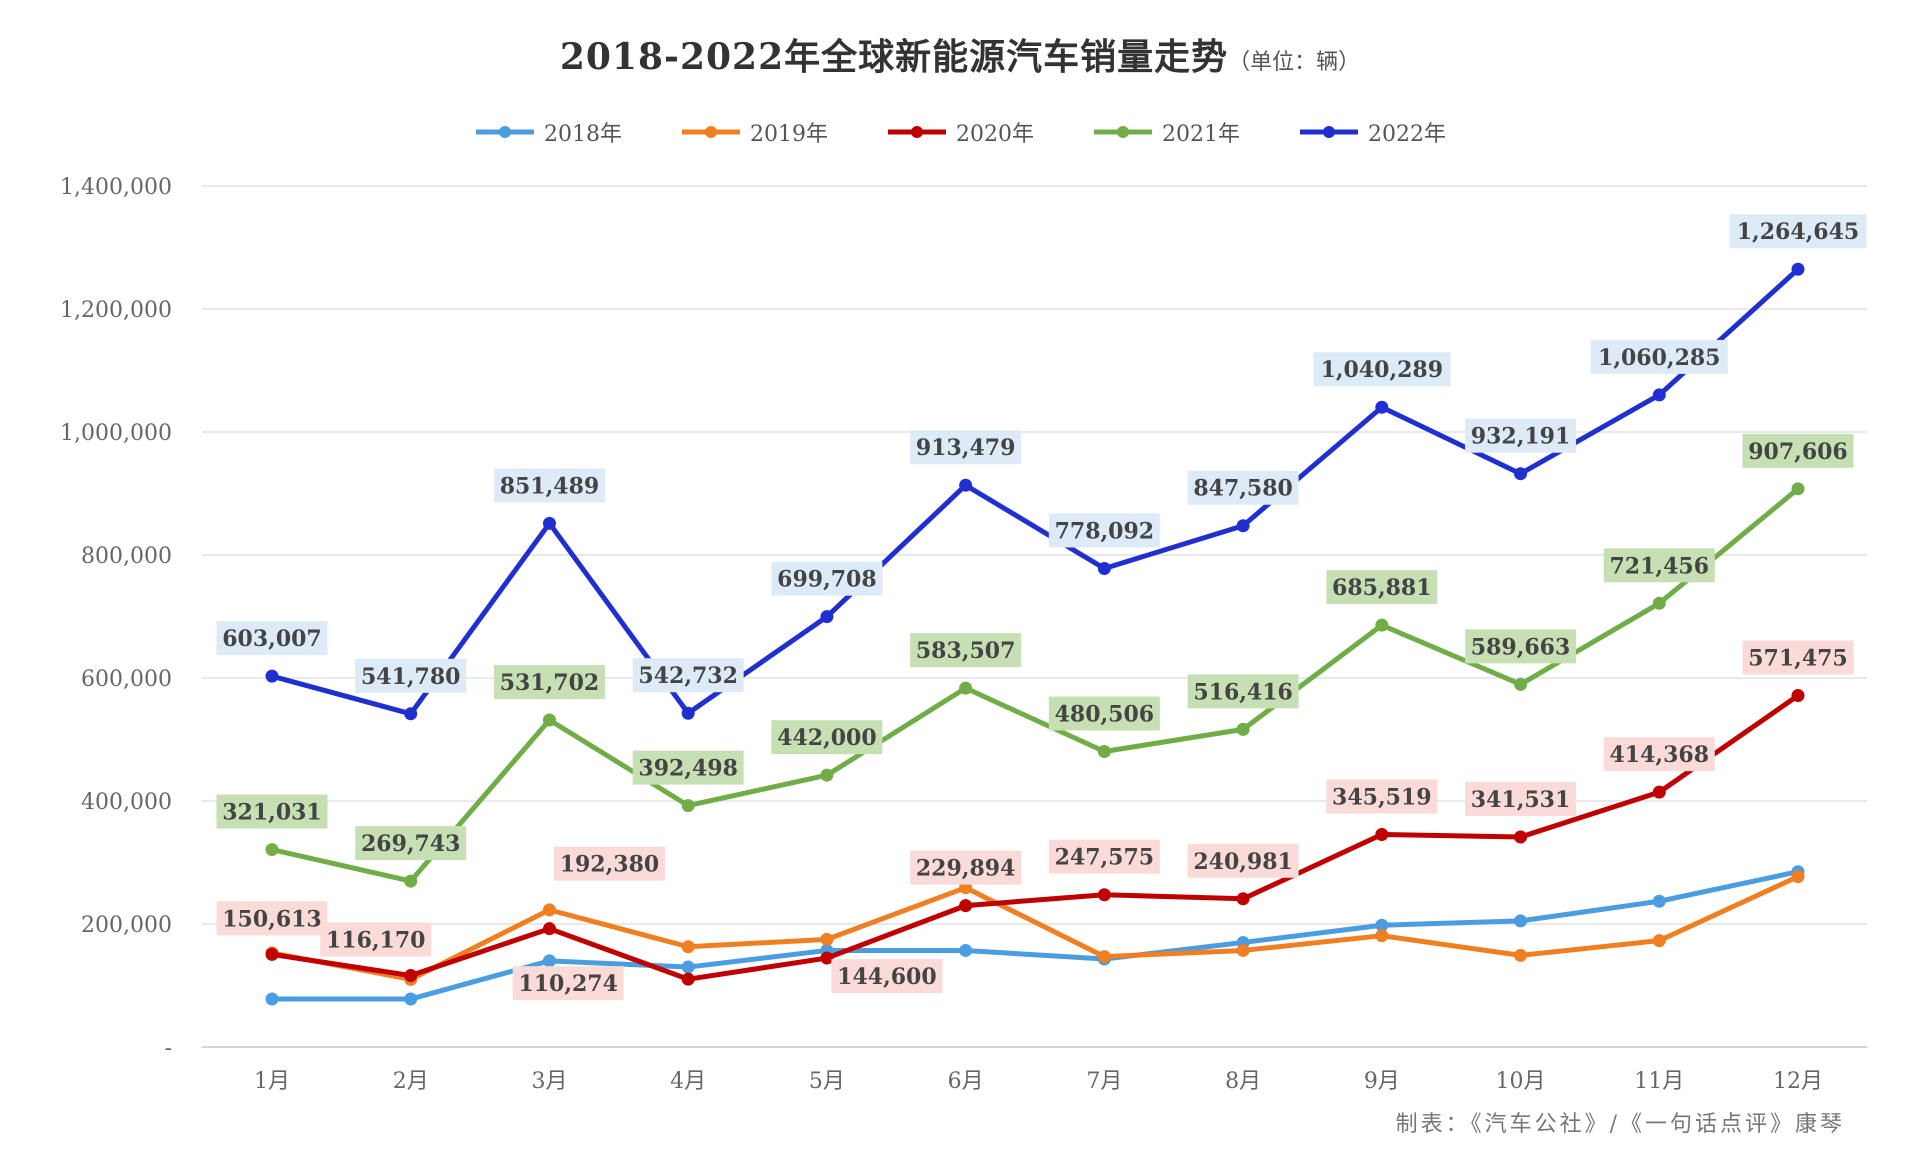  I want to click on data-label: 414,368, so click(1660, 755).